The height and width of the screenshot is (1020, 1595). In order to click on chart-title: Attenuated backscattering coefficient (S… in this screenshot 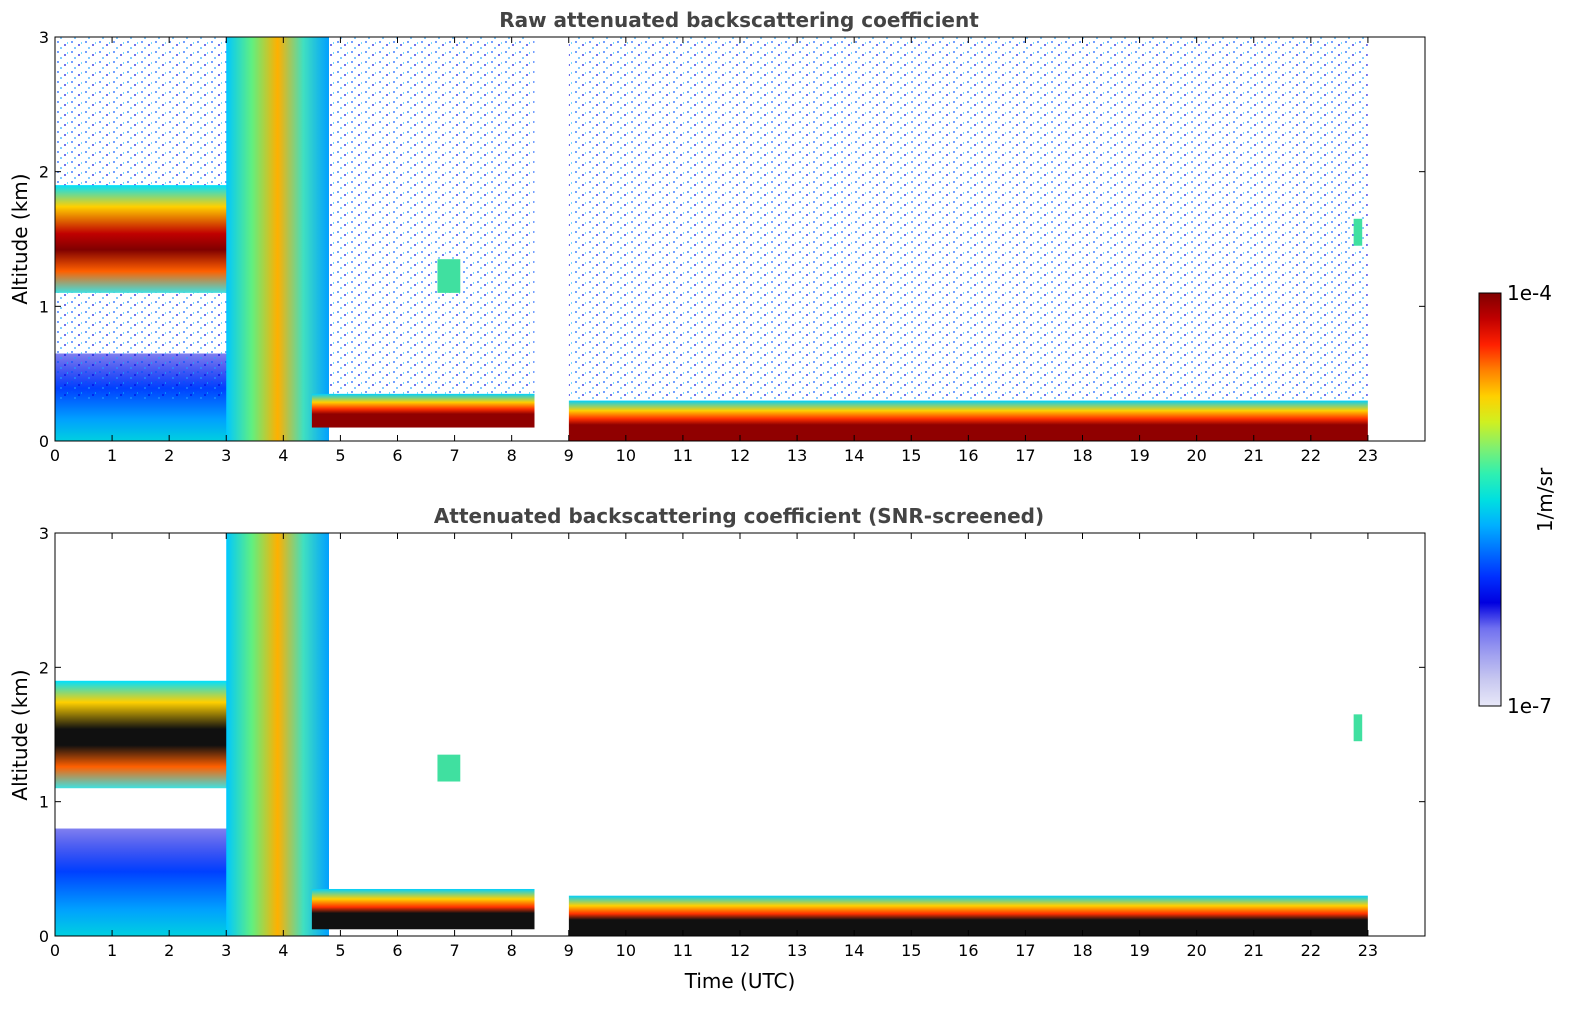, I will do `click(739, 516)`.